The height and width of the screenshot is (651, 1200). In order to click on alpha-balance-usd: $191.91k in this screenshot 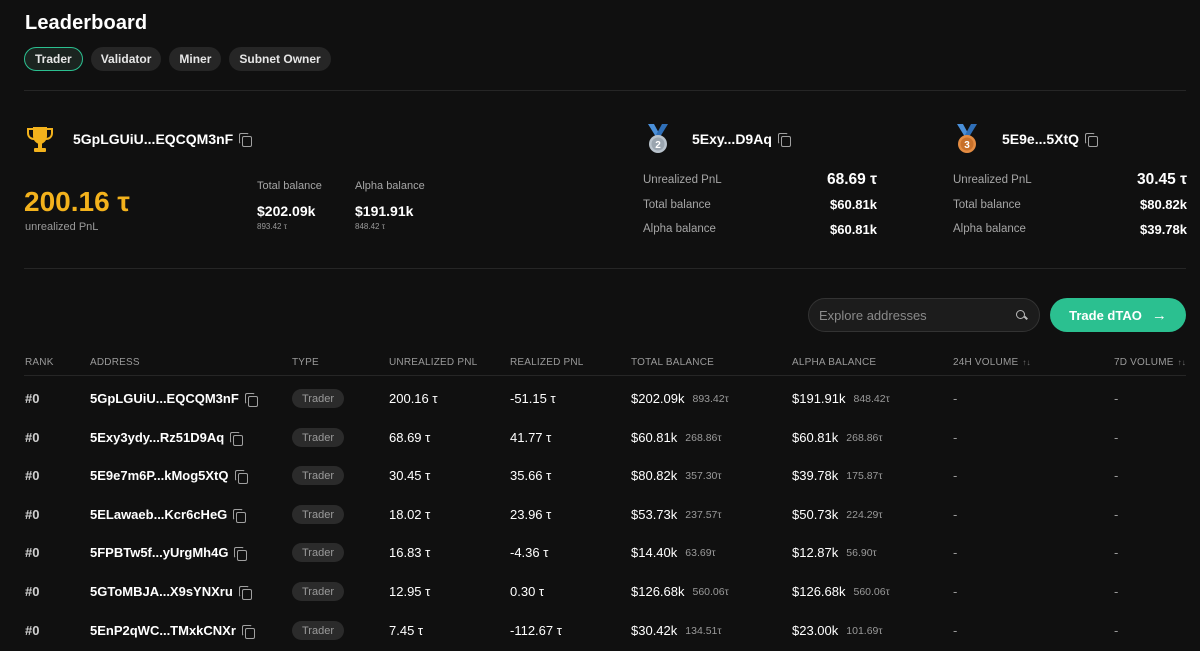, I will do `click(819, 398)`.